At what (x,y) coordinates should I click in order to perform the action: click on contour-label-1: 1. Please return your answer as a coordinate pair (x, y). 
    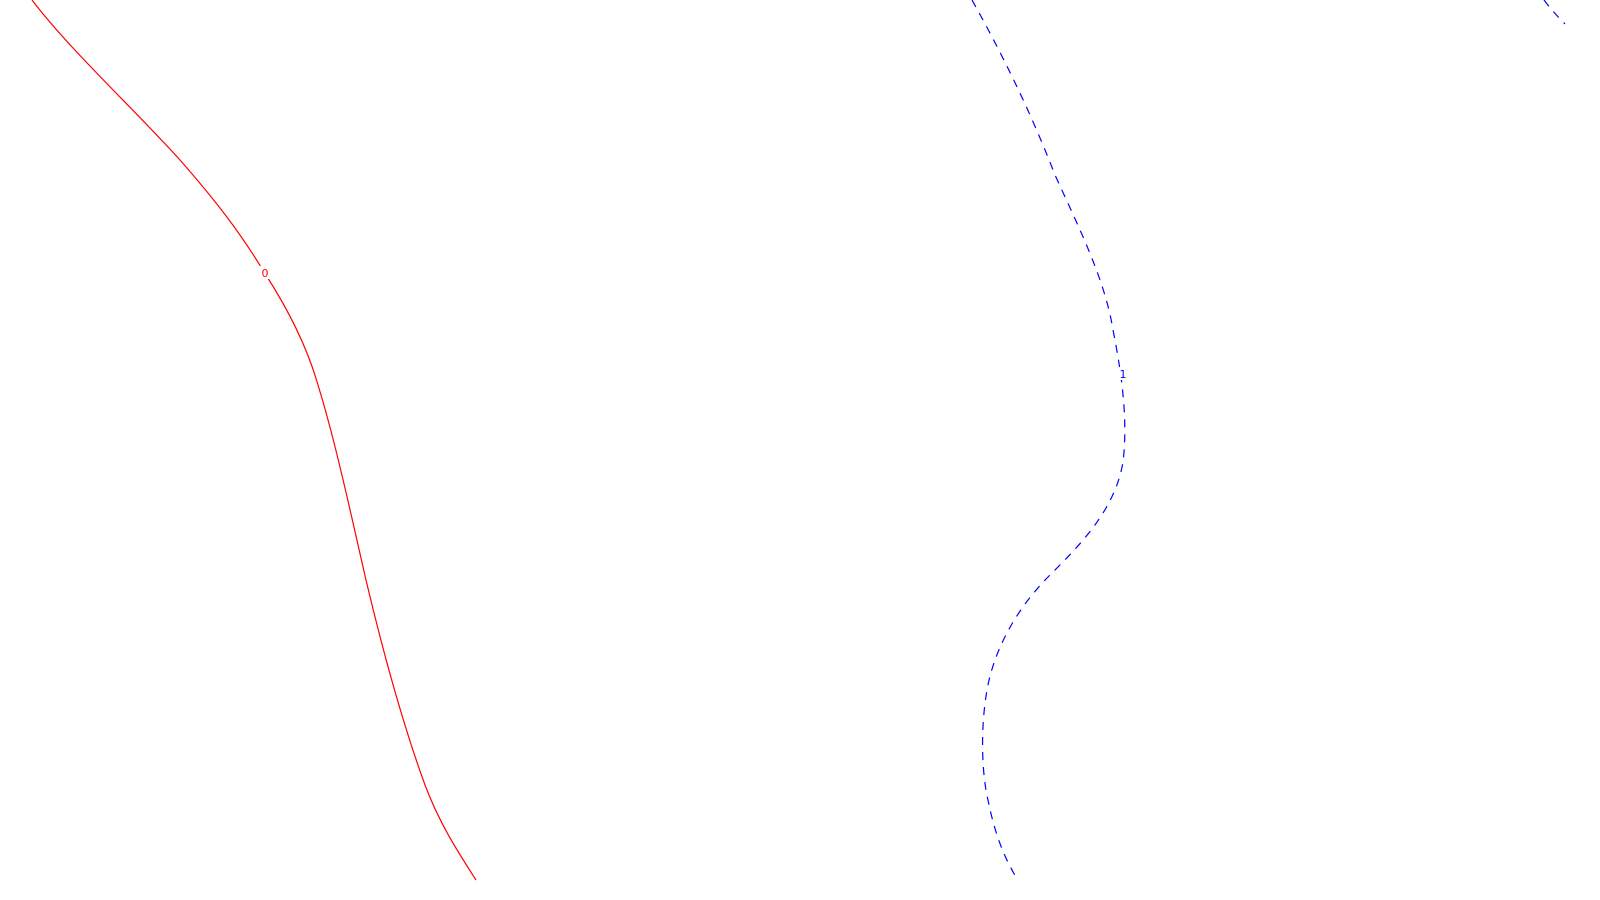
    Looking at the image, I should click on (1123, 374).